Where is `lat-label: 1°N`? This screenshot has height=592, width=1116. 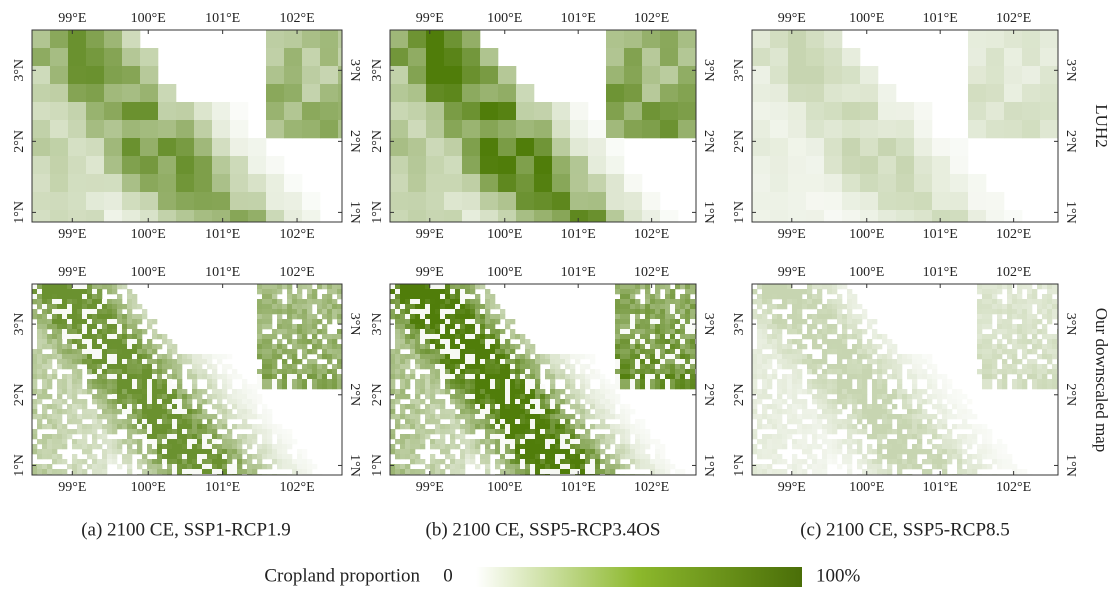 lat-label: 1°N is located at coordinates (354, 212).